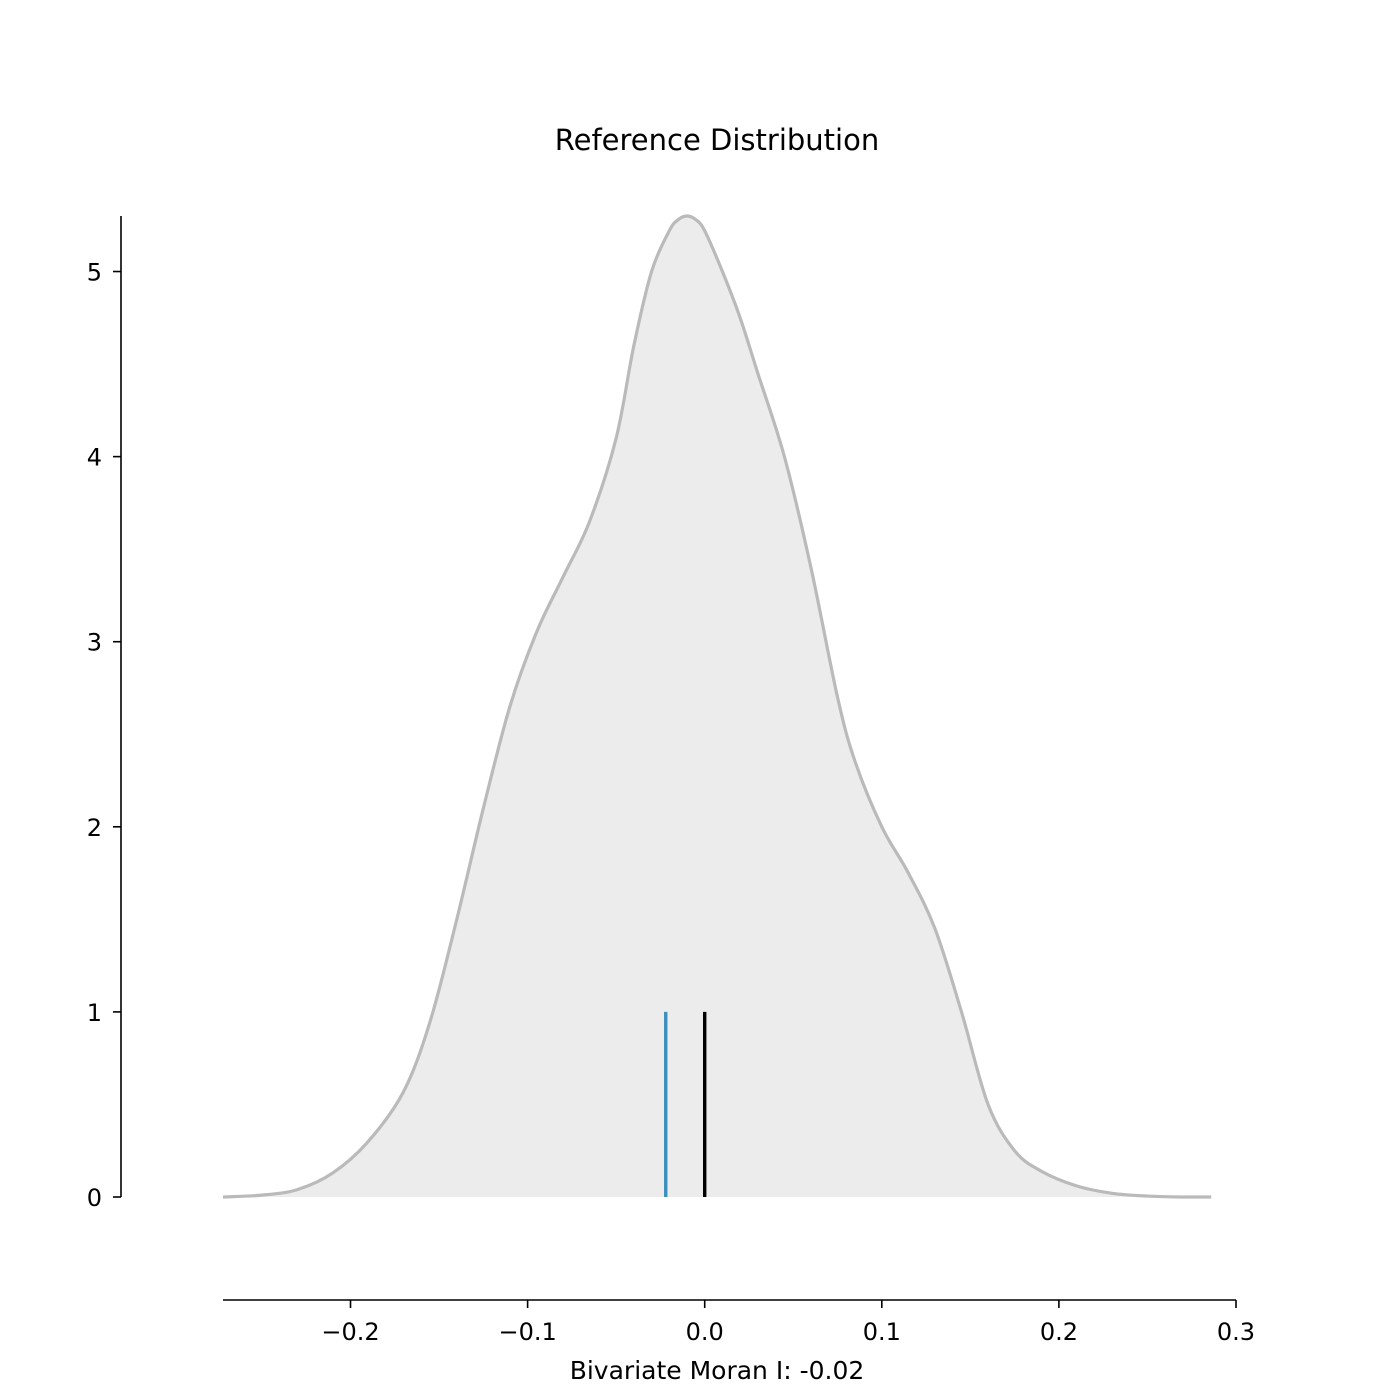 Image resolution: width=1400 pixels, height=1400 pixels. I want to click on x-tick-label: 0.0, so click(705, 1332).